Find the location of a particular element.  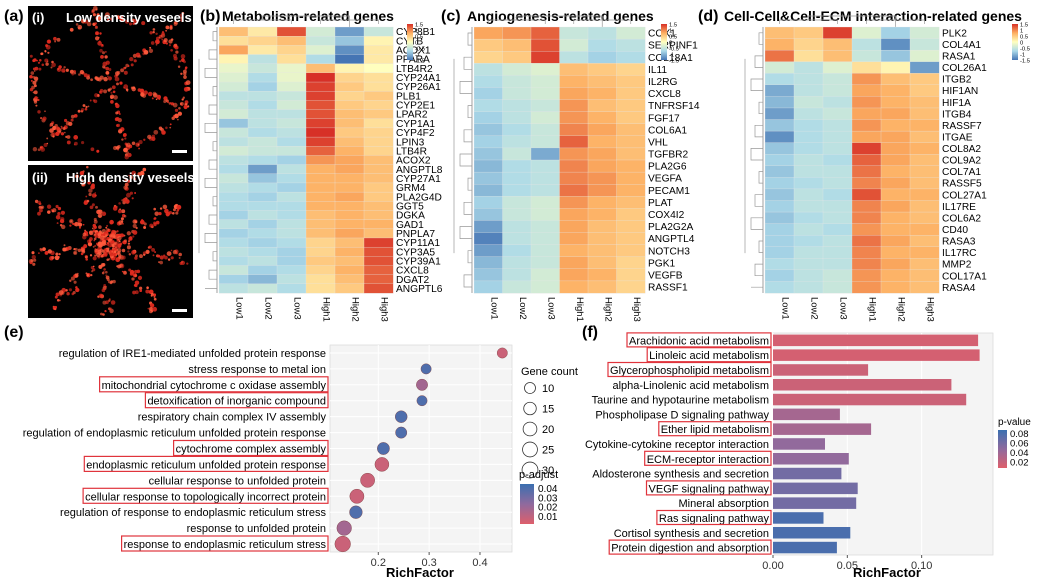

gene-label: GAD1 is located at coordinates (410, 225).